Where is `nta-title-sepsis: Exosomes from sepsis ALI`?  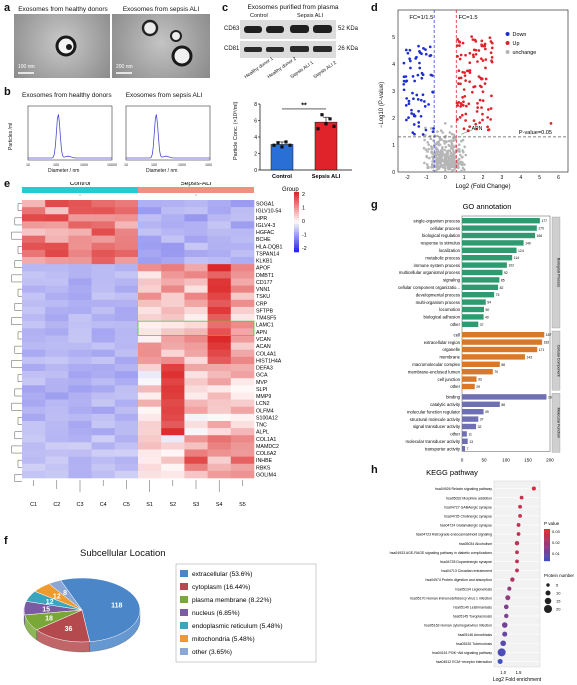
nta-title-sepsis: Exosomes from sepsis ALI is located at coordinates (164, 95).